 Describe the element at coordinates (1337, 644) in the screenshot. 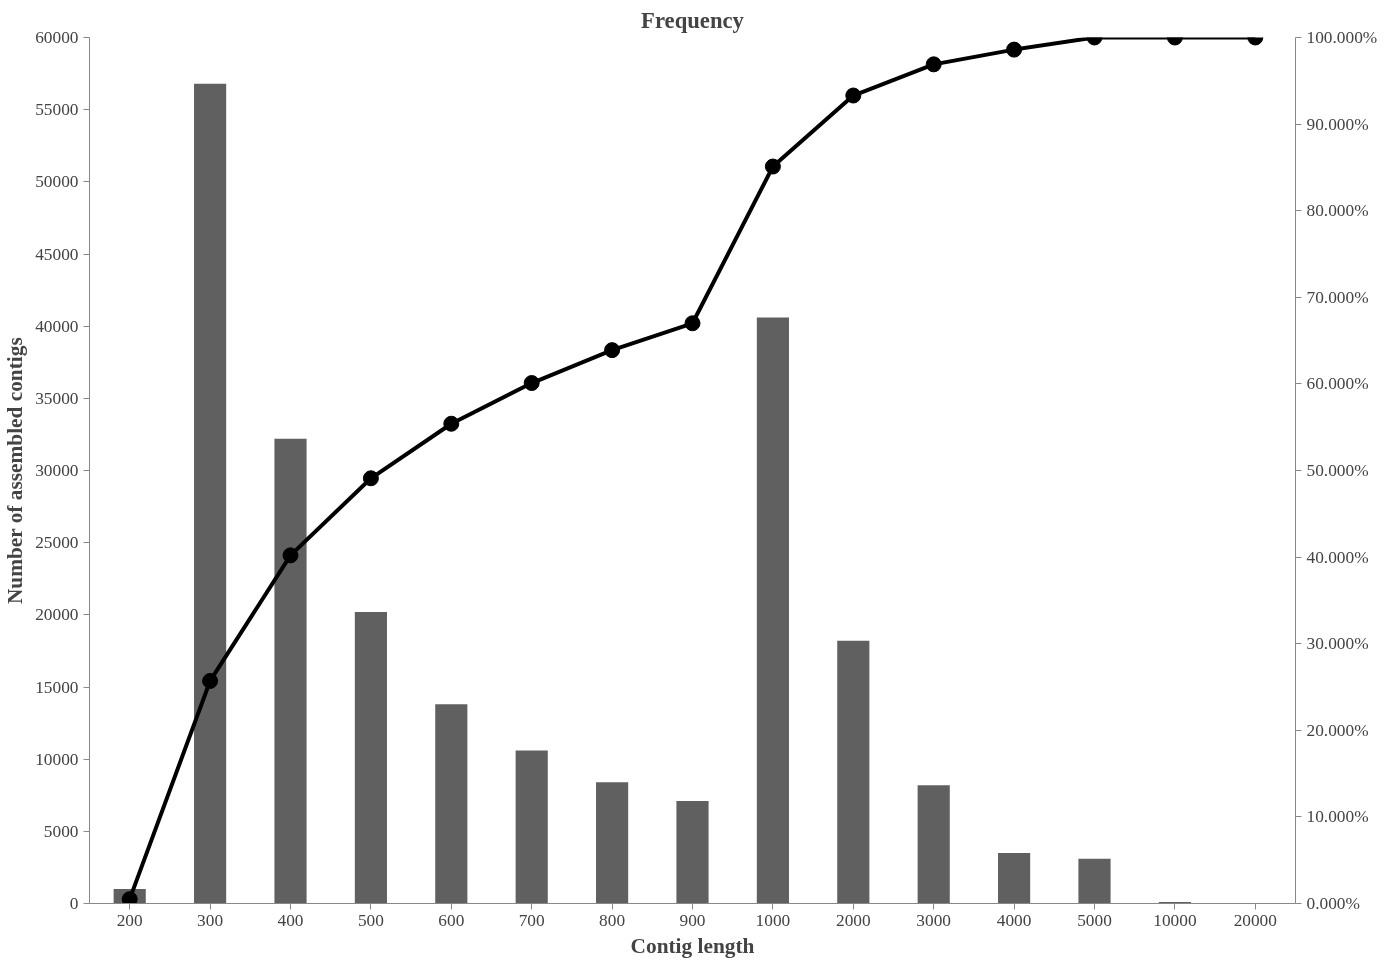

I see `y2-tick-label: 30.000%` at that location.